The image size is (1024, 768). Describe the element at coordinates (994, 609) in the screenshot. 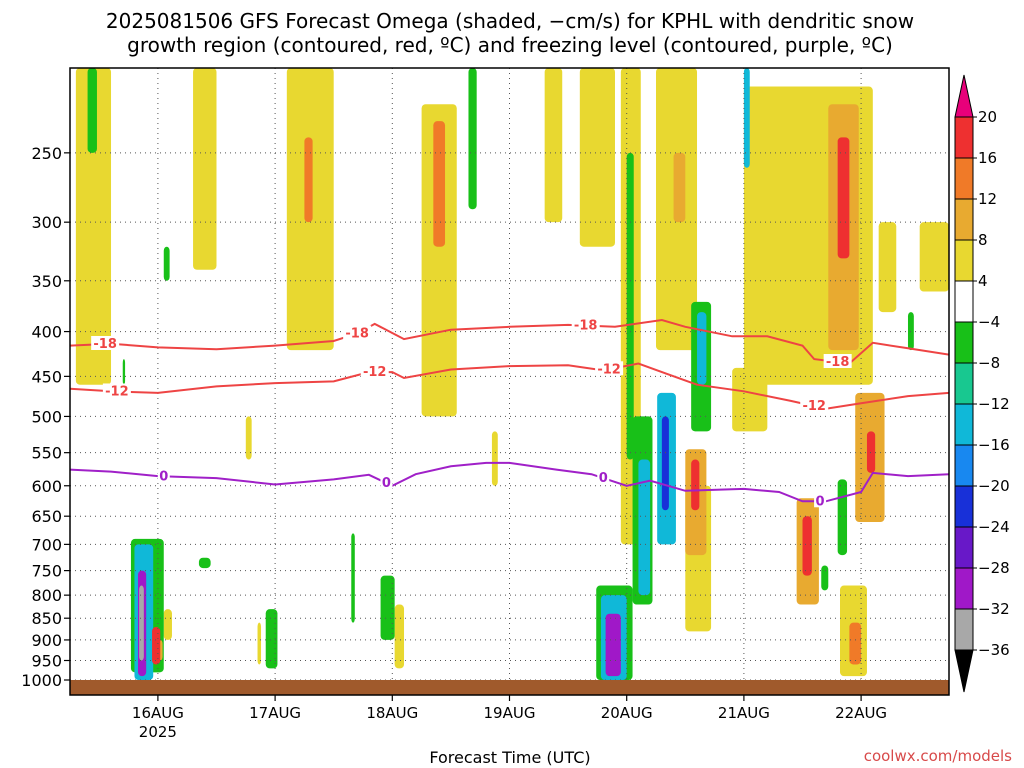

I see `colorbar-label: −32` at that location.